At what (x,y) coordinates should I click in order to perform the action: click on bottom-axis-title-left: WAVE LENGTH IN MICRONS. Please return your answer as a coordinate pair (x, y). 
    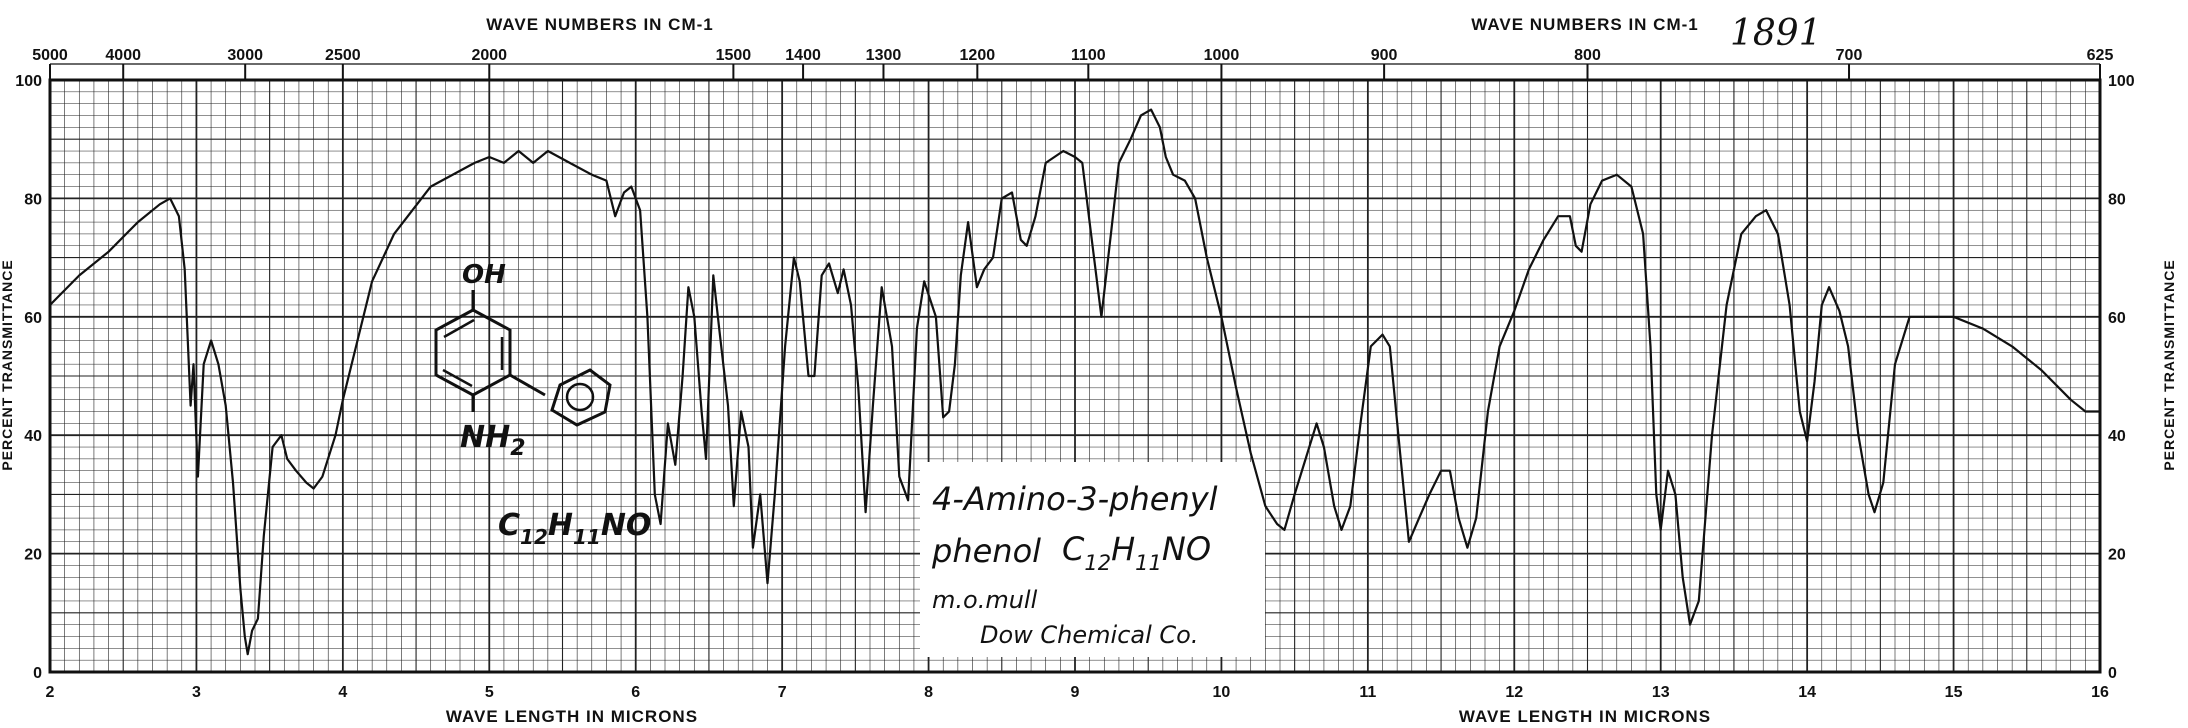
    Looking at the image, I should click on (572, 716).